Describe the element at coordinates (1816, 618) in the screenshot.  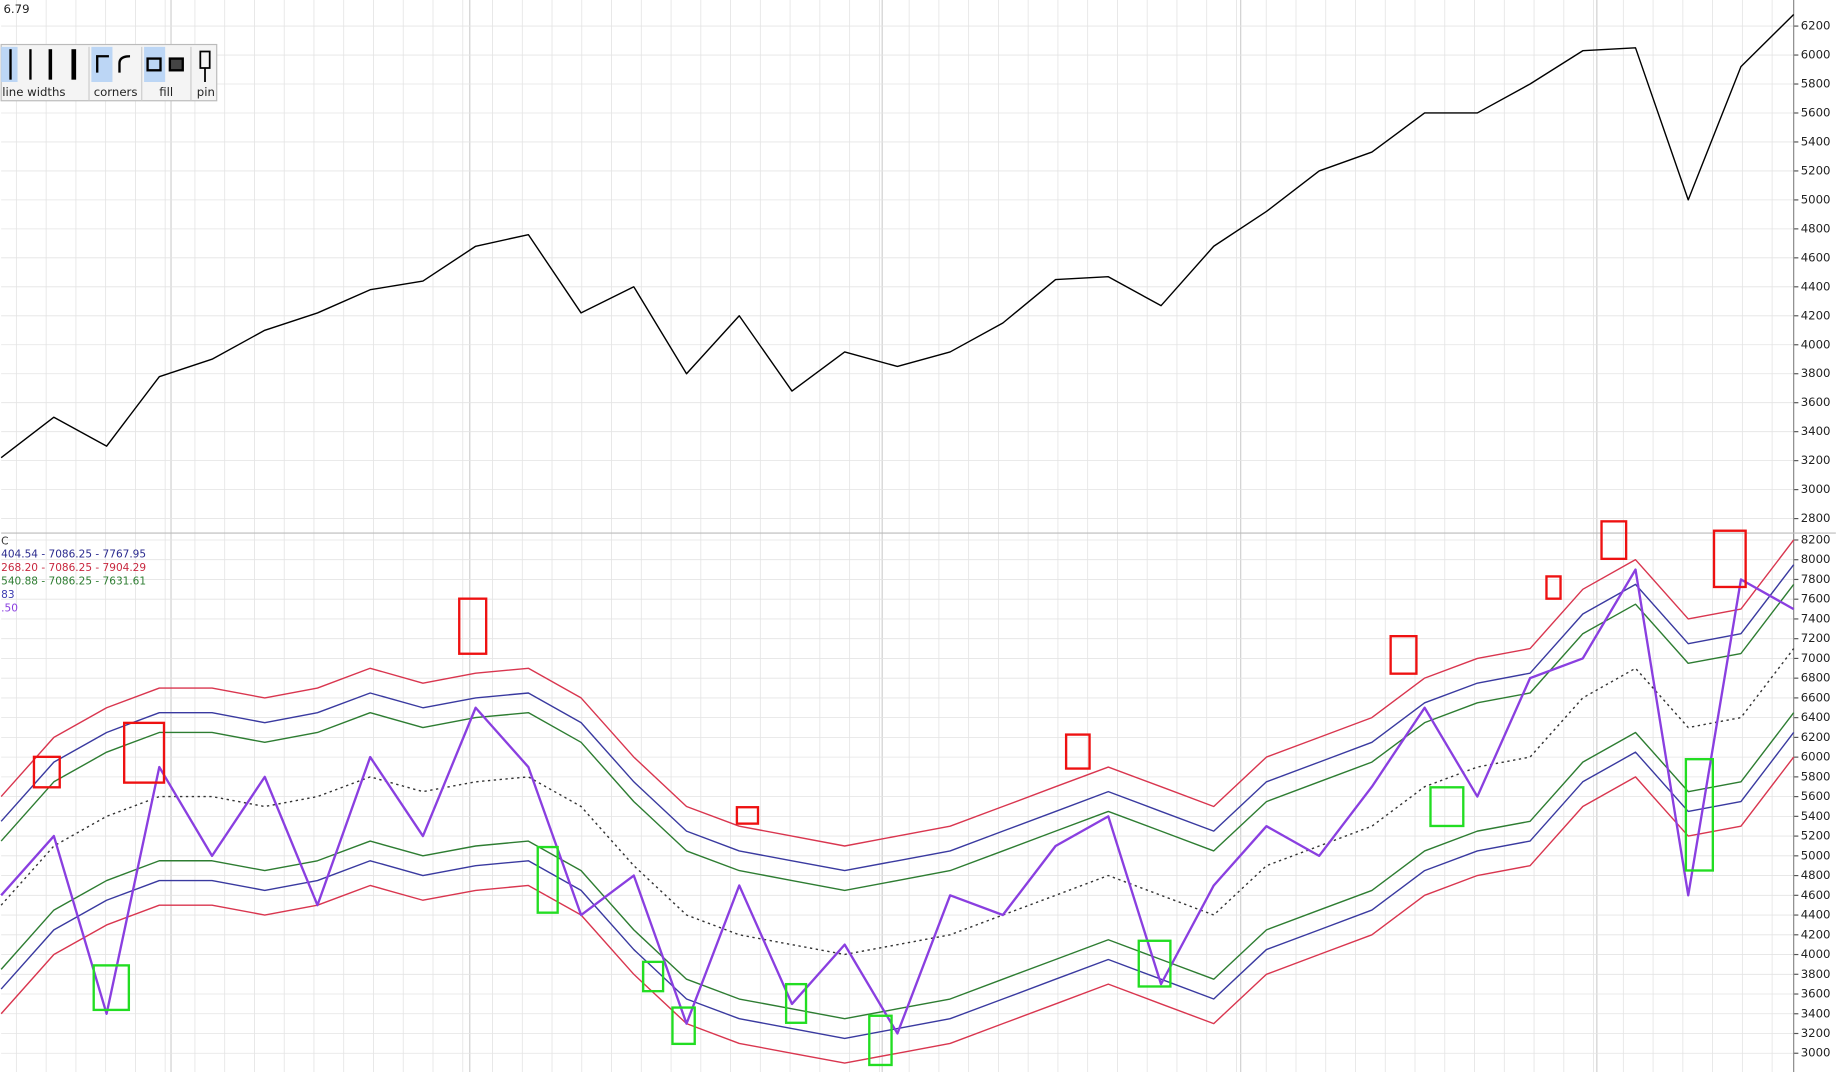
I see `y-tick-label: 7400` at that location.